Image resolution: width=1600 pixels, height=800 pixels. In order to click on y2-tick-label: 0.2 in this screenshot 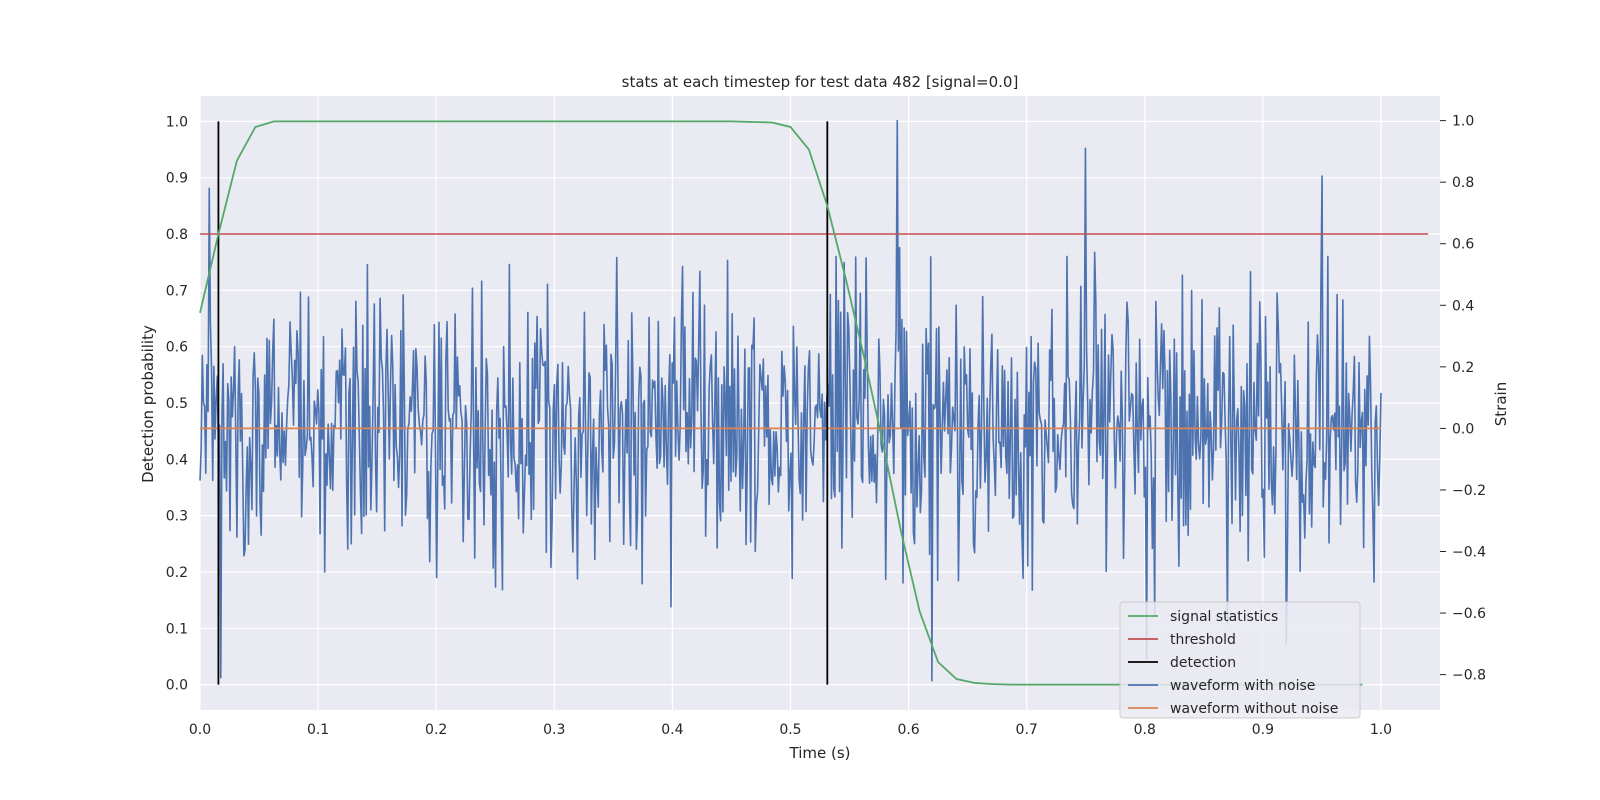, I will do `click(1463, 368)`.